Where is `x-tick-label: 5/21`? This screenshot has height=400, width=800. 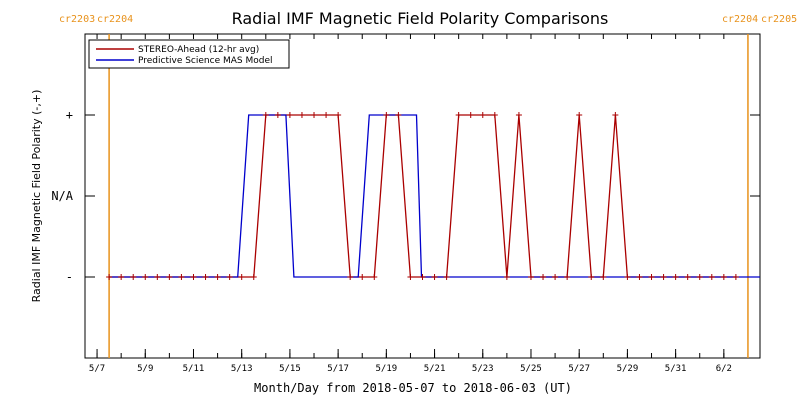
x-tick-label: 5/21 is located at coordinates (435, 369).